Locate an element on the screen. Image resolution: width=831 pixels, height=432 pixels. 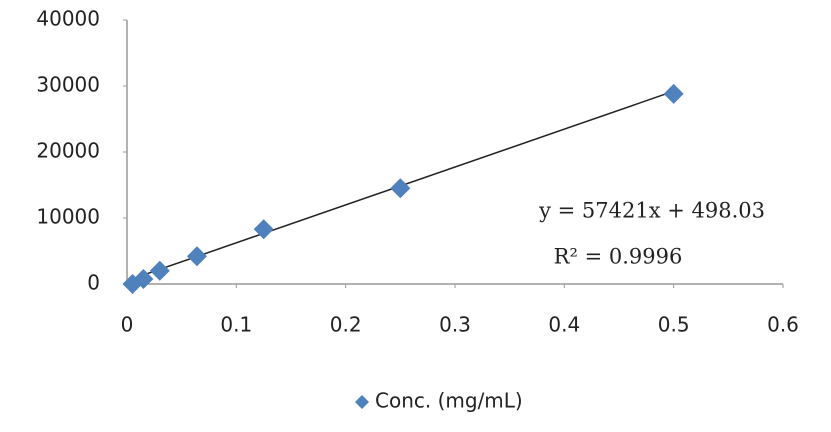
legend-label: Conc. (mg/mL) is located at coordinates (449, 401).